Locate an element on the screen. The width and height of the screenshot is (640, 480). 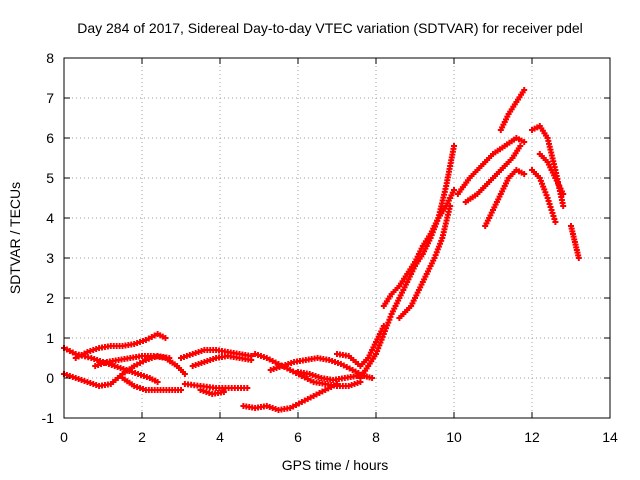
x-tick-label: 0 is located at coordinates (64, 437).